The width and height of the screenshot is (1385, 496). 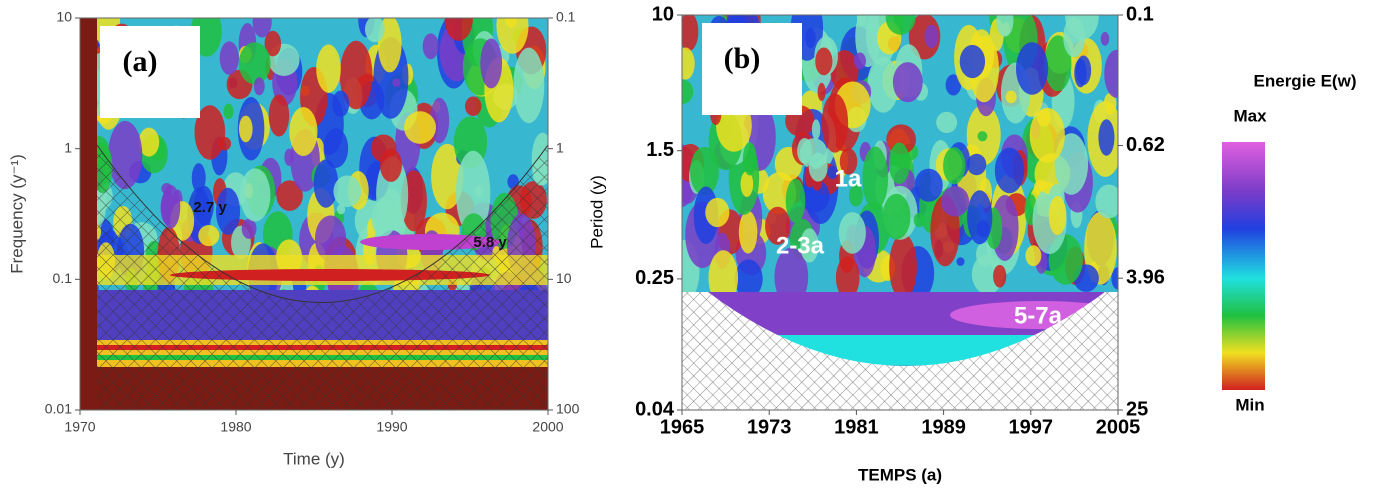 I want to click on x-tick-label: 1965, so click(x=682, y=427).